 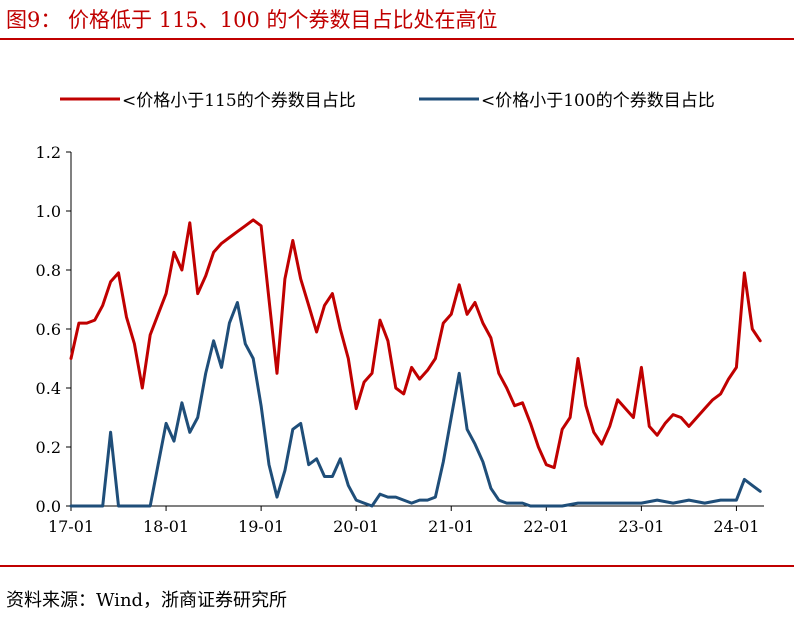 What do you see at coordinates (356, 526) in the screenshot?
I see `x-tick-label: 20-01` at bounding box center [356, 526].